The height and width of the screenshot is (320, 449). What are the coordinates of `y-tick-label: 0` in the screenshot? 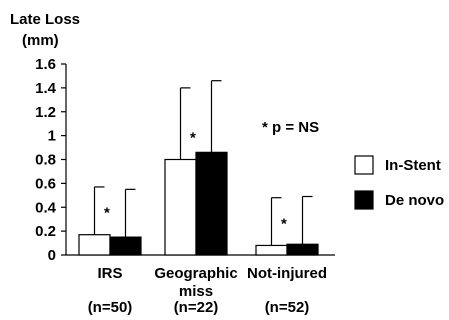 It's located at (52, 255).